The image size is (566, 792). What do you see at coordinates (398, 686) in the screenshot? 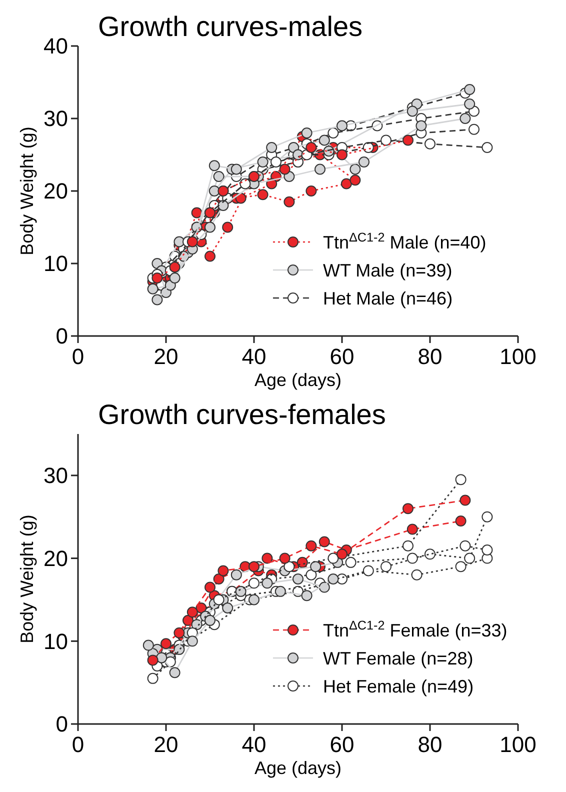
I see `legend-label: Het Female (n=49)` at bounding box center [398, 686].